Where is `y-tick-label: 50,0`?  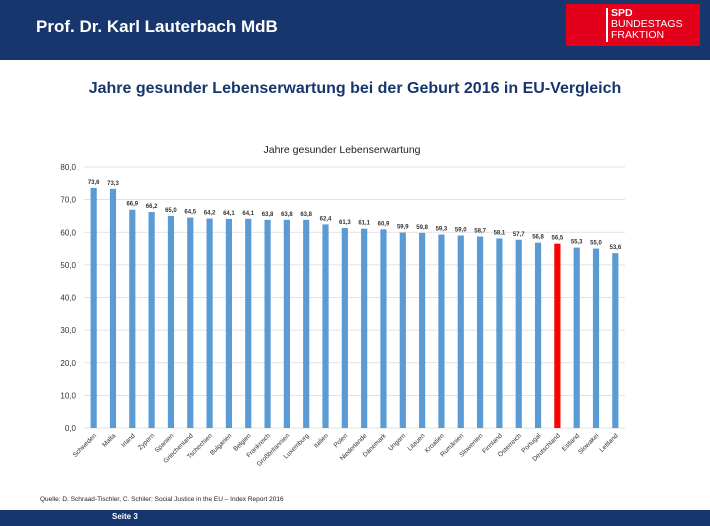
y-tick-label: 50,0 is located at coordinates (68, 265).